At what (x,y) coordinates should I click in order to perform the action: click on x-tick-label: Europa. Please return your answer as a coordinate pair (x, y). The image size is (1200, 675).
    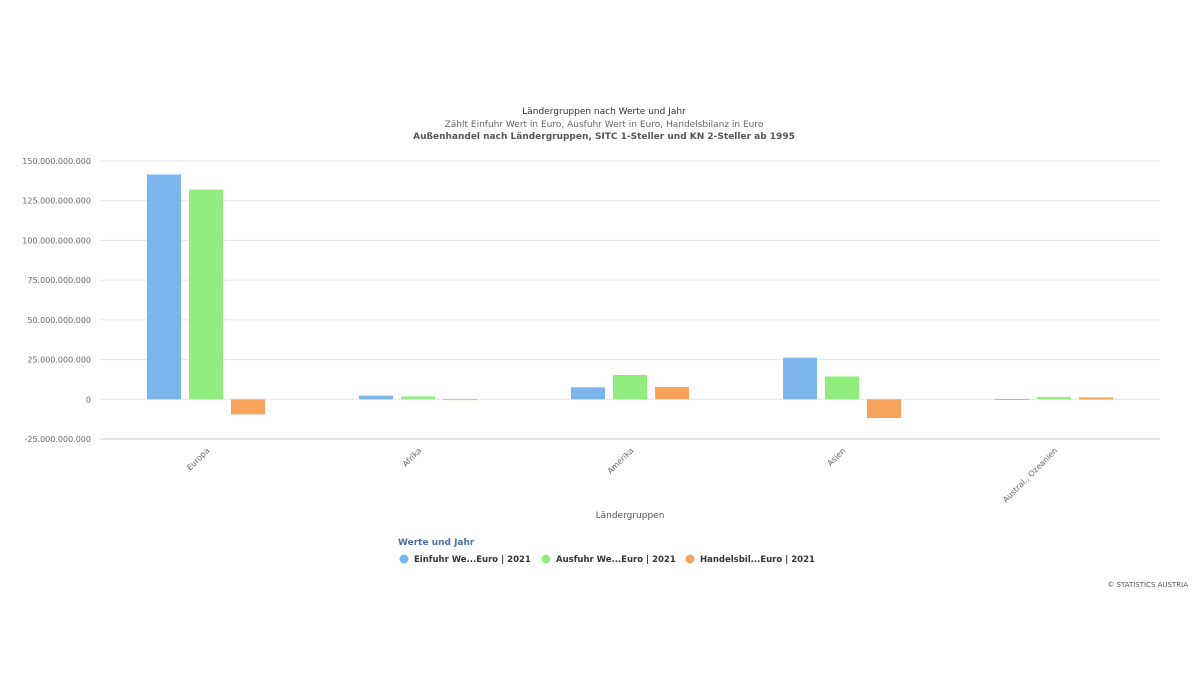
    Looking at the image, I should click on (198, 459).